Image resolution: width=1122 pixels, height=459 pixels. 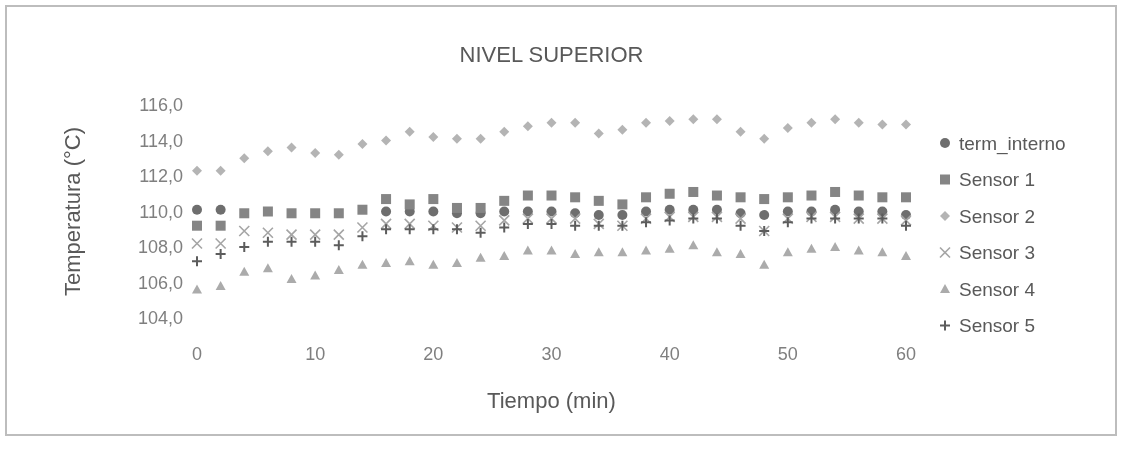 I want to click on x-tick-label: 30, so click(x=551, y=354).